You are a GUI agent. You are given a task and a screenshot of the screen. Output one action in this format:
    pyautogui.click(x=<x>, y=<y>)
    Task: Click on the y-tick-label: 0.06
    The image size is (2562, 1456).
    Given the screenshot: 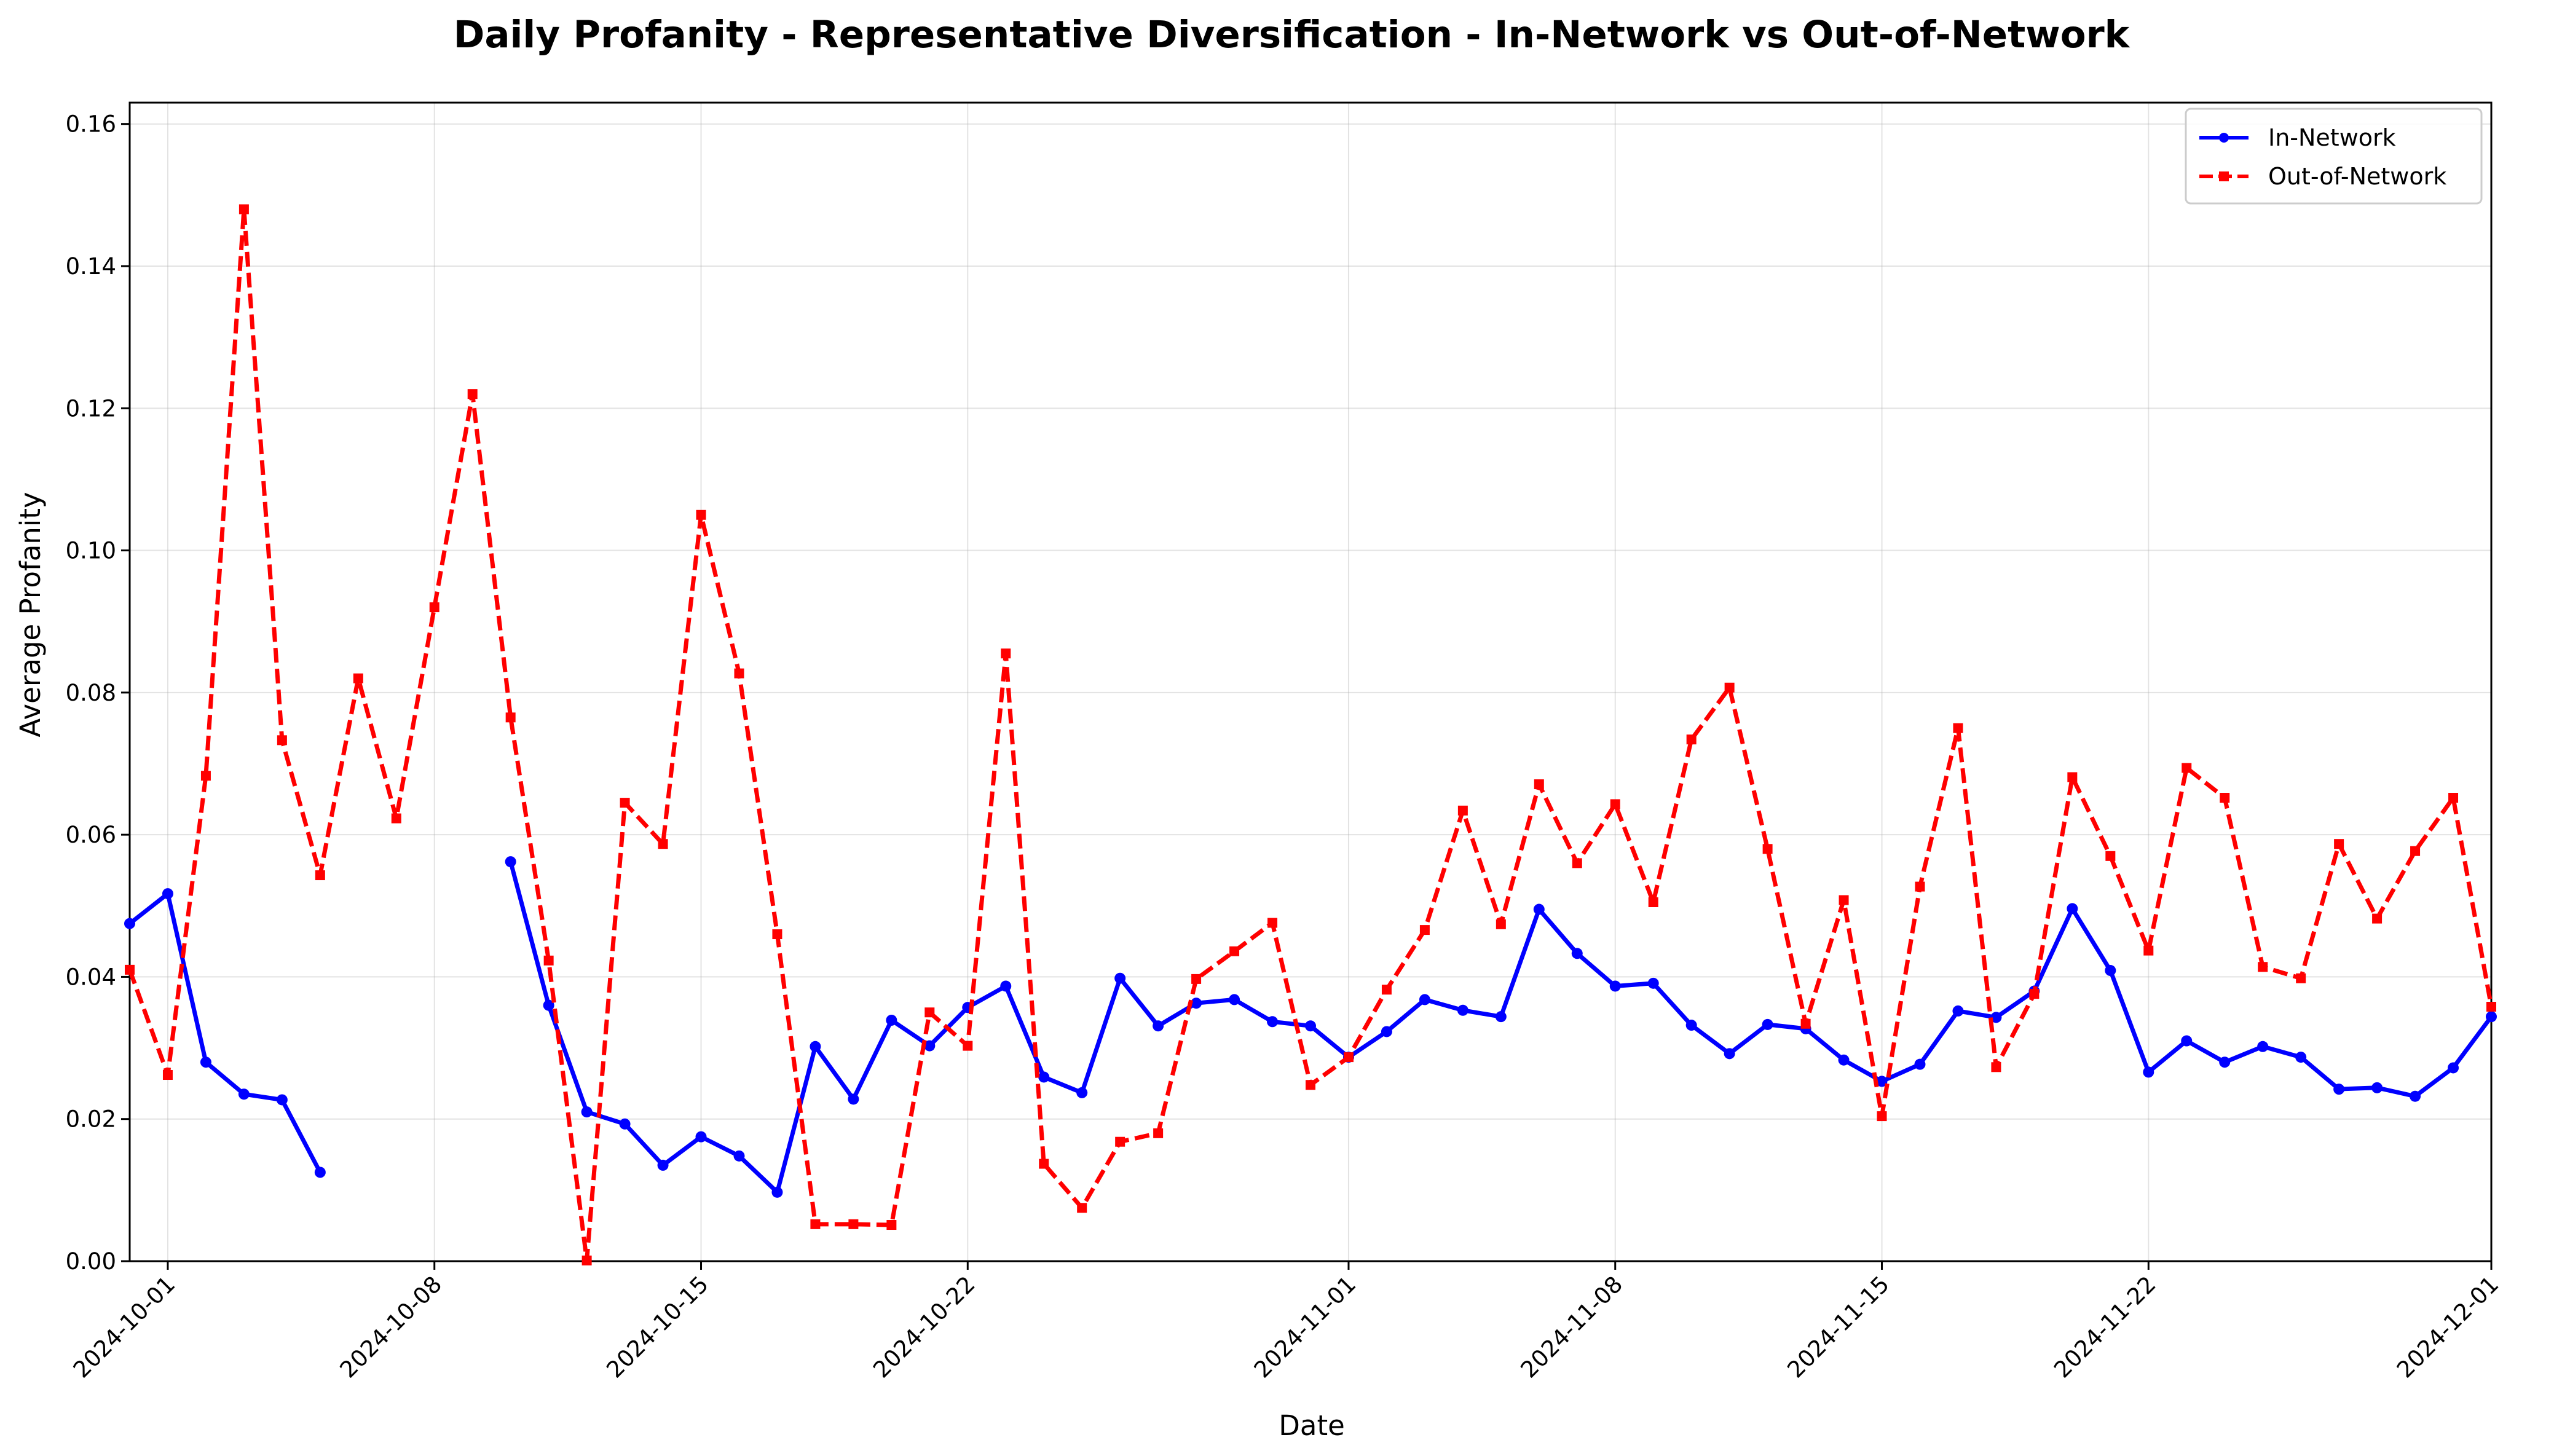 What is the action you would take?
    pyautogui.click(x=91, y=835)
    